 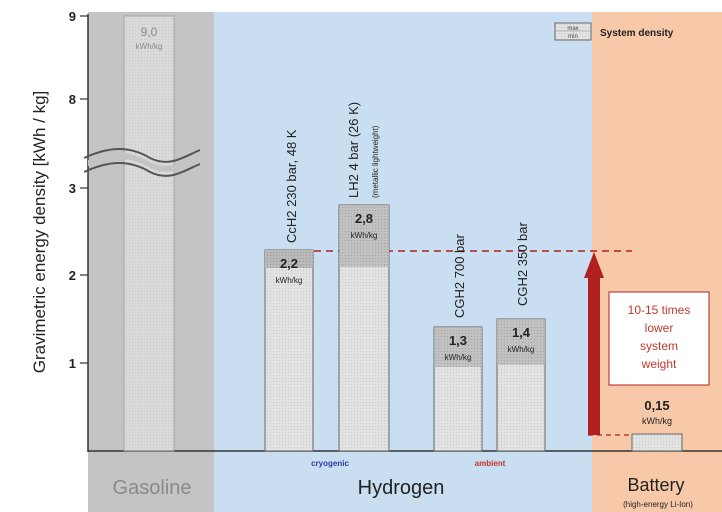 What do you see at coordinates (659, 310) in the screenshot?
I see `annotation-line: 10-15 times` at bounding box center [659, 310].